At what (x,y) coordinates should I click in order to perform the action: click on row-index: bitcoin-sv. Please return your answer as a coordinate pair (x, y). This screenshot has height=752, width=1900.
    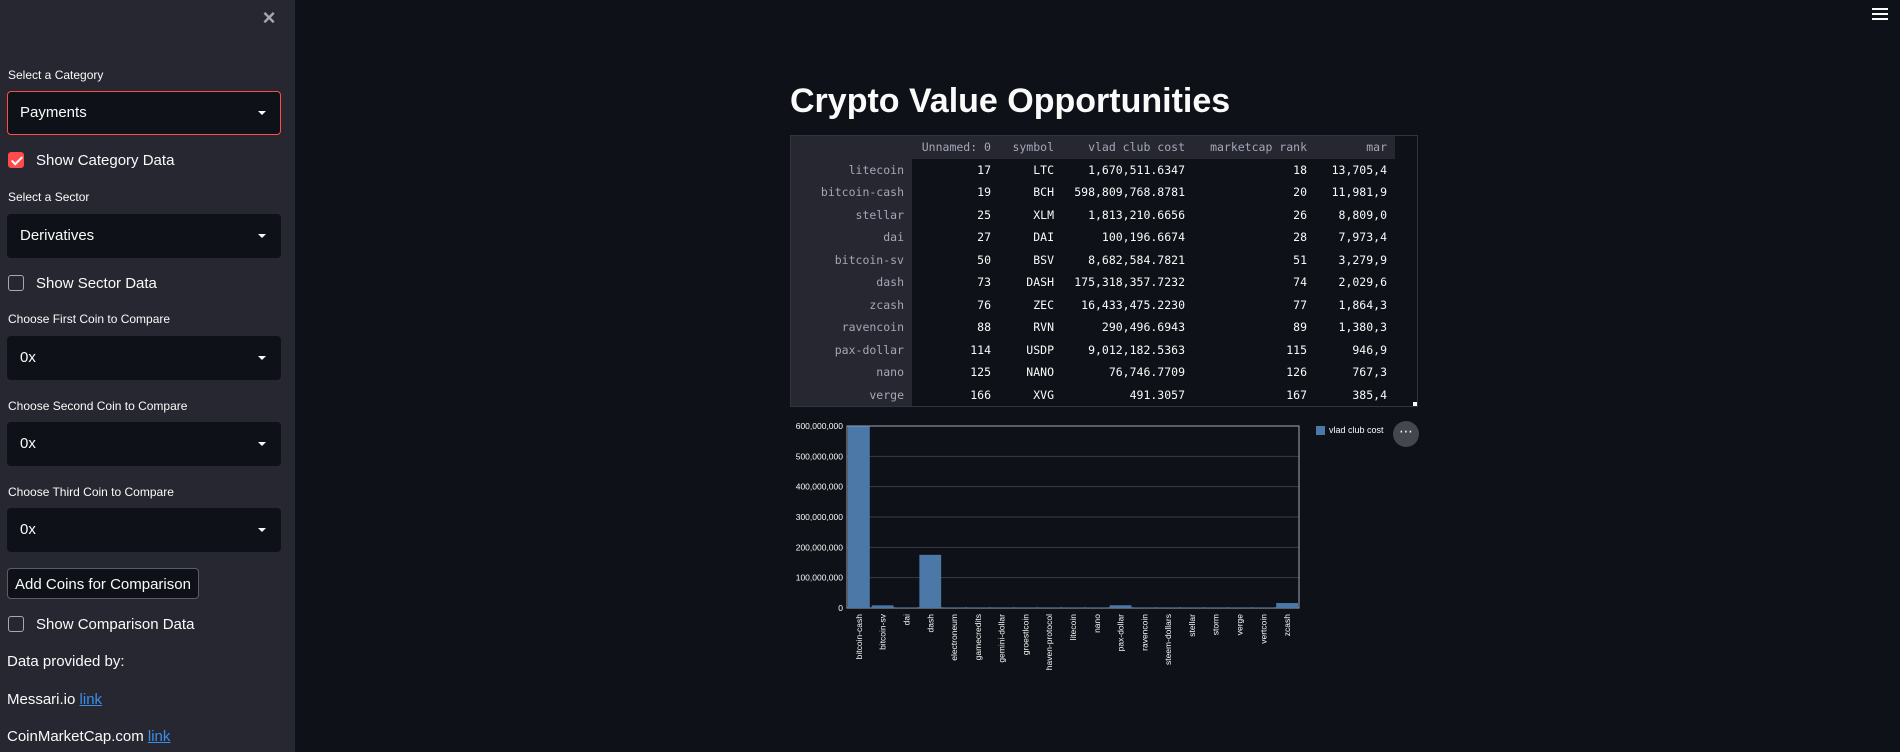
    Looking at the image, I should click on (851, 259).